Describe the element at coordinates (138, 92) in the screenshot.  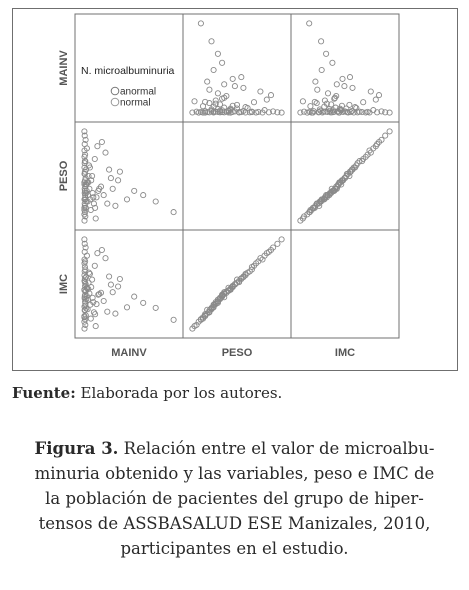
I see `legend-label-anormal: anormal` at that location.